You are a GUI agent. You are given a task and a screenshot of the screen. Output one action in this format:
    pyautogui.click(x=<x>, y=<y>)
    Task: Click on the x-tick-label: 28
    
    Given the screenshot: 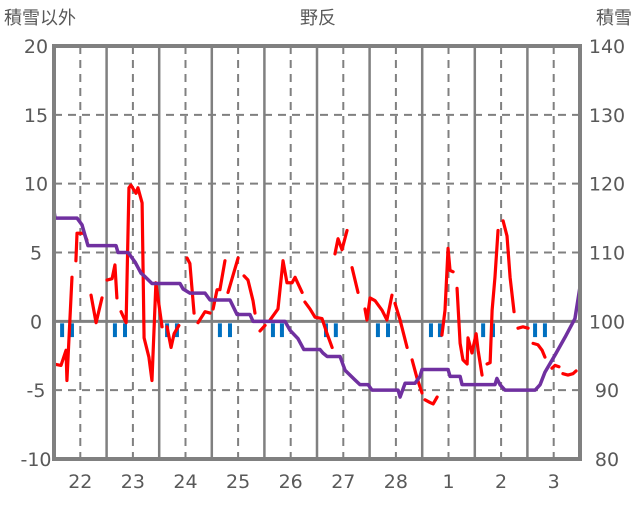 What is the action you would take?
    pyautogui.click(x=396, y=482)
    